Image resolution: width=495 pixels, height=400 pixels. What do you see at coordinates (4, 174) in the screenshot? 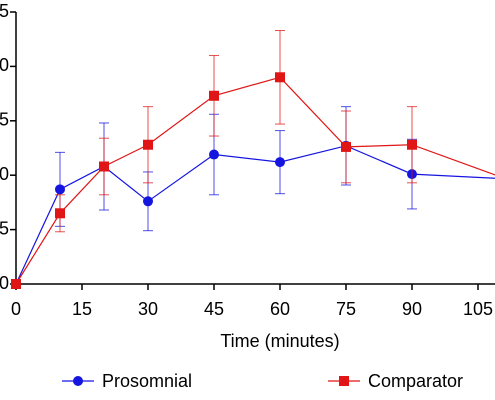
I see `y-tick-label: 10` at bounding box center [4, 174].